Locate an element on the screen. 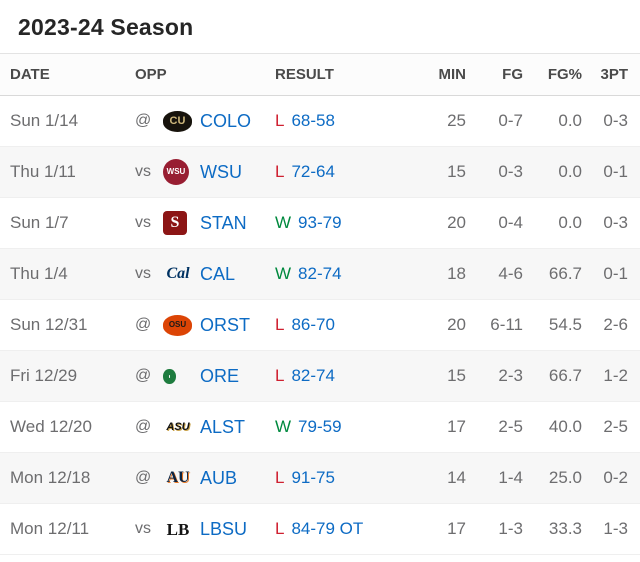 This screenshot has width=640, height=562. washington-state-cougars-logo: WSU is located at coordinates (178, 172).